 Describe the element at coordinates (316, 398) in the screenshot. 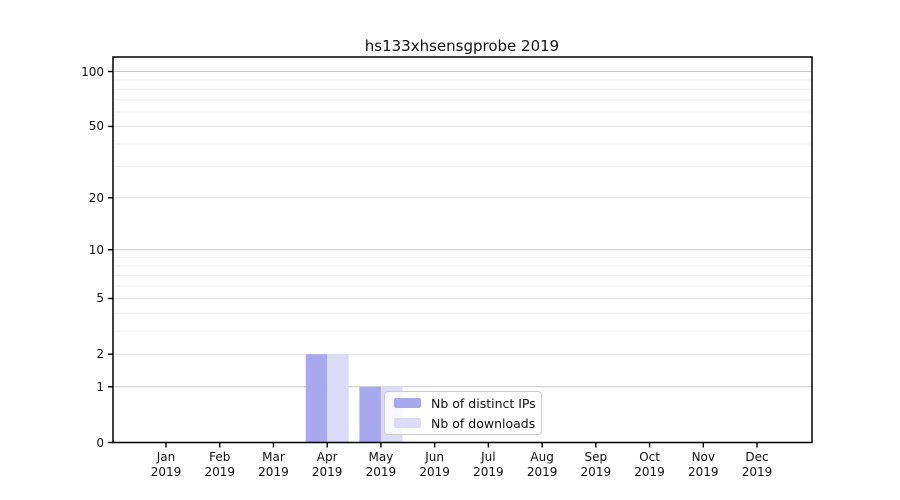

I see `bar-distinct-ips-apr` at that location.